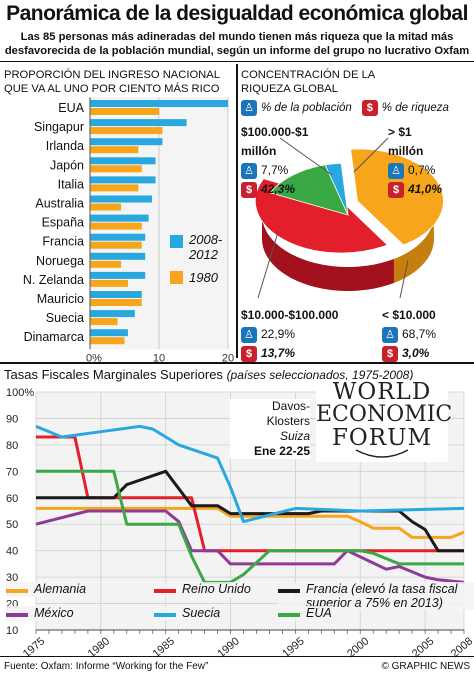 The width and height of the screenshot is (474, 678). I want to click on footer-divider, so click(237, 656).